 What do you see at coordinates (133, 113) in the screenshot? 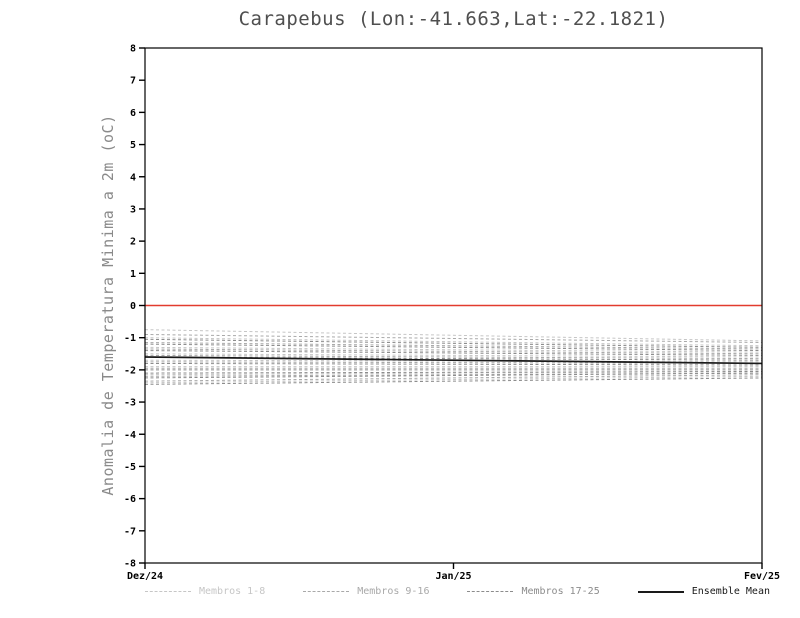
I see `svg-text: 6` at bounding box center [133, 113].